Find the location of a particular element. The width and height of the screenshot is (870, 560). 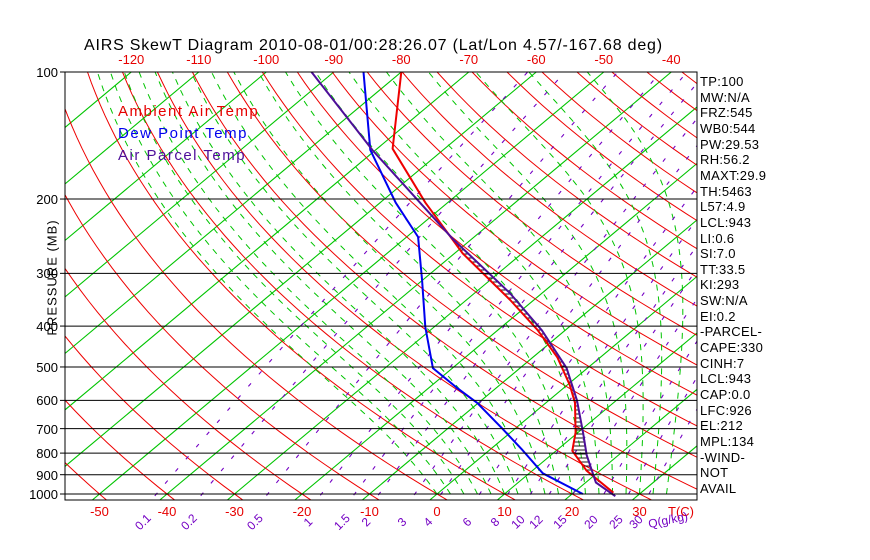

stats-line: LI:0.6 is located at coordinates (717, 238).